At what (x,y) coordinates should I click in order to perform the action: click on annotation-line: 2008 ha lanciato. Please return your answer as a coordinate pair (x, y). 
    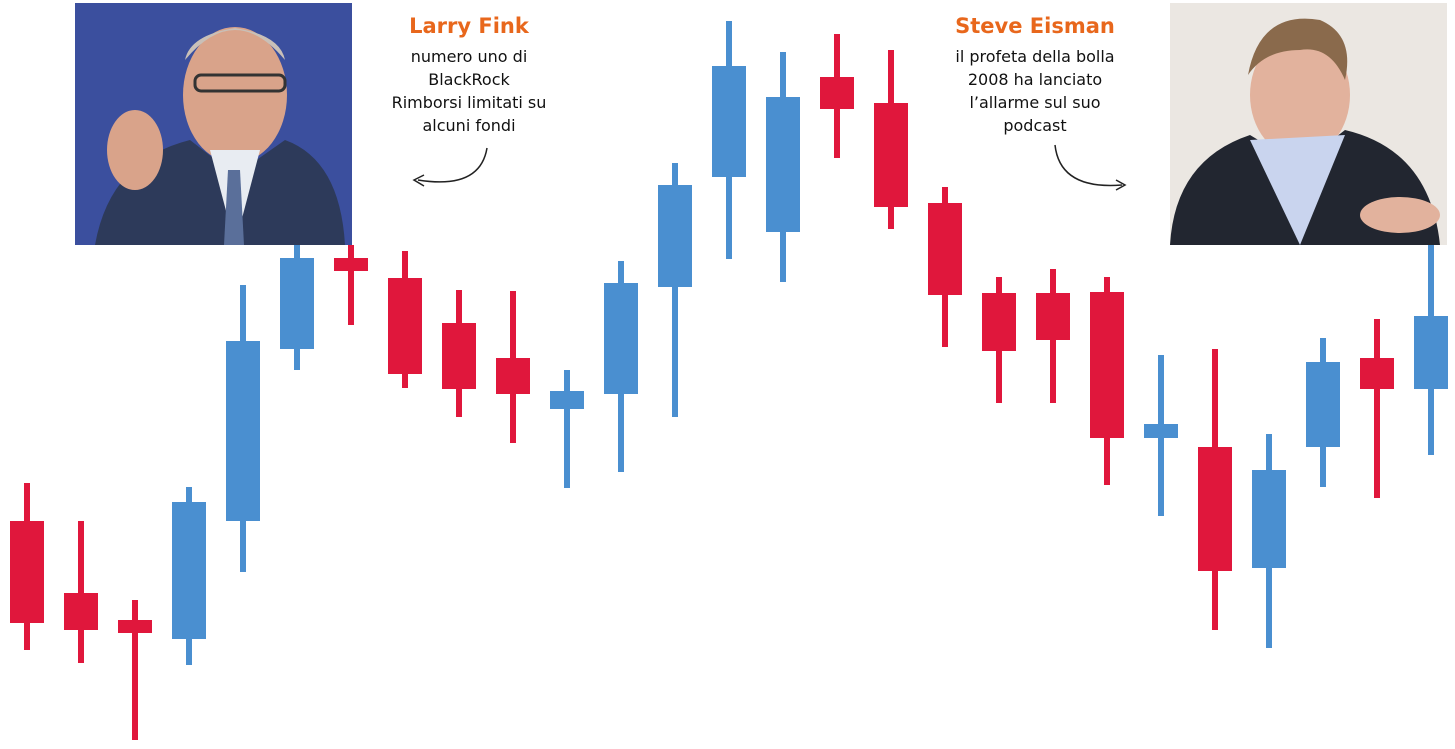
    Looking at the image, I should click on (1035, 79).